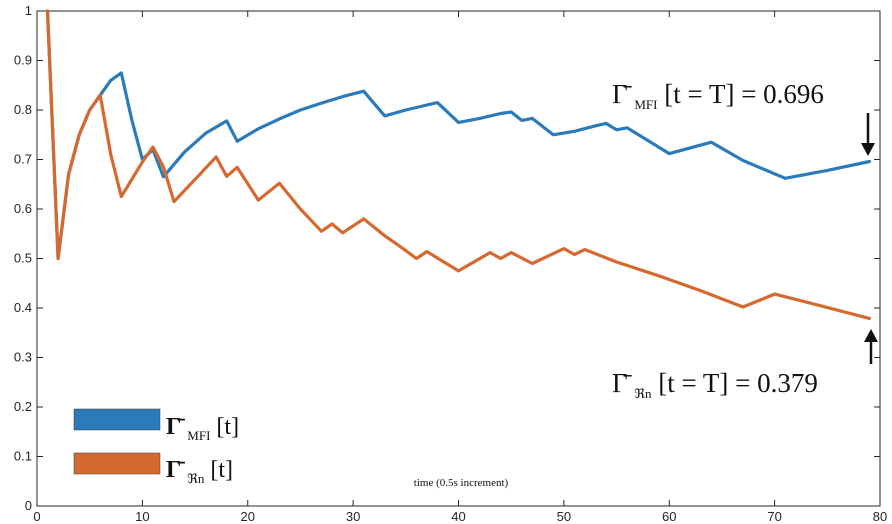  What do you see at coordinates (23, 208) in the screenshot?
I see `y-tick-label-6: 0.6` at bounding box center [23, 208].